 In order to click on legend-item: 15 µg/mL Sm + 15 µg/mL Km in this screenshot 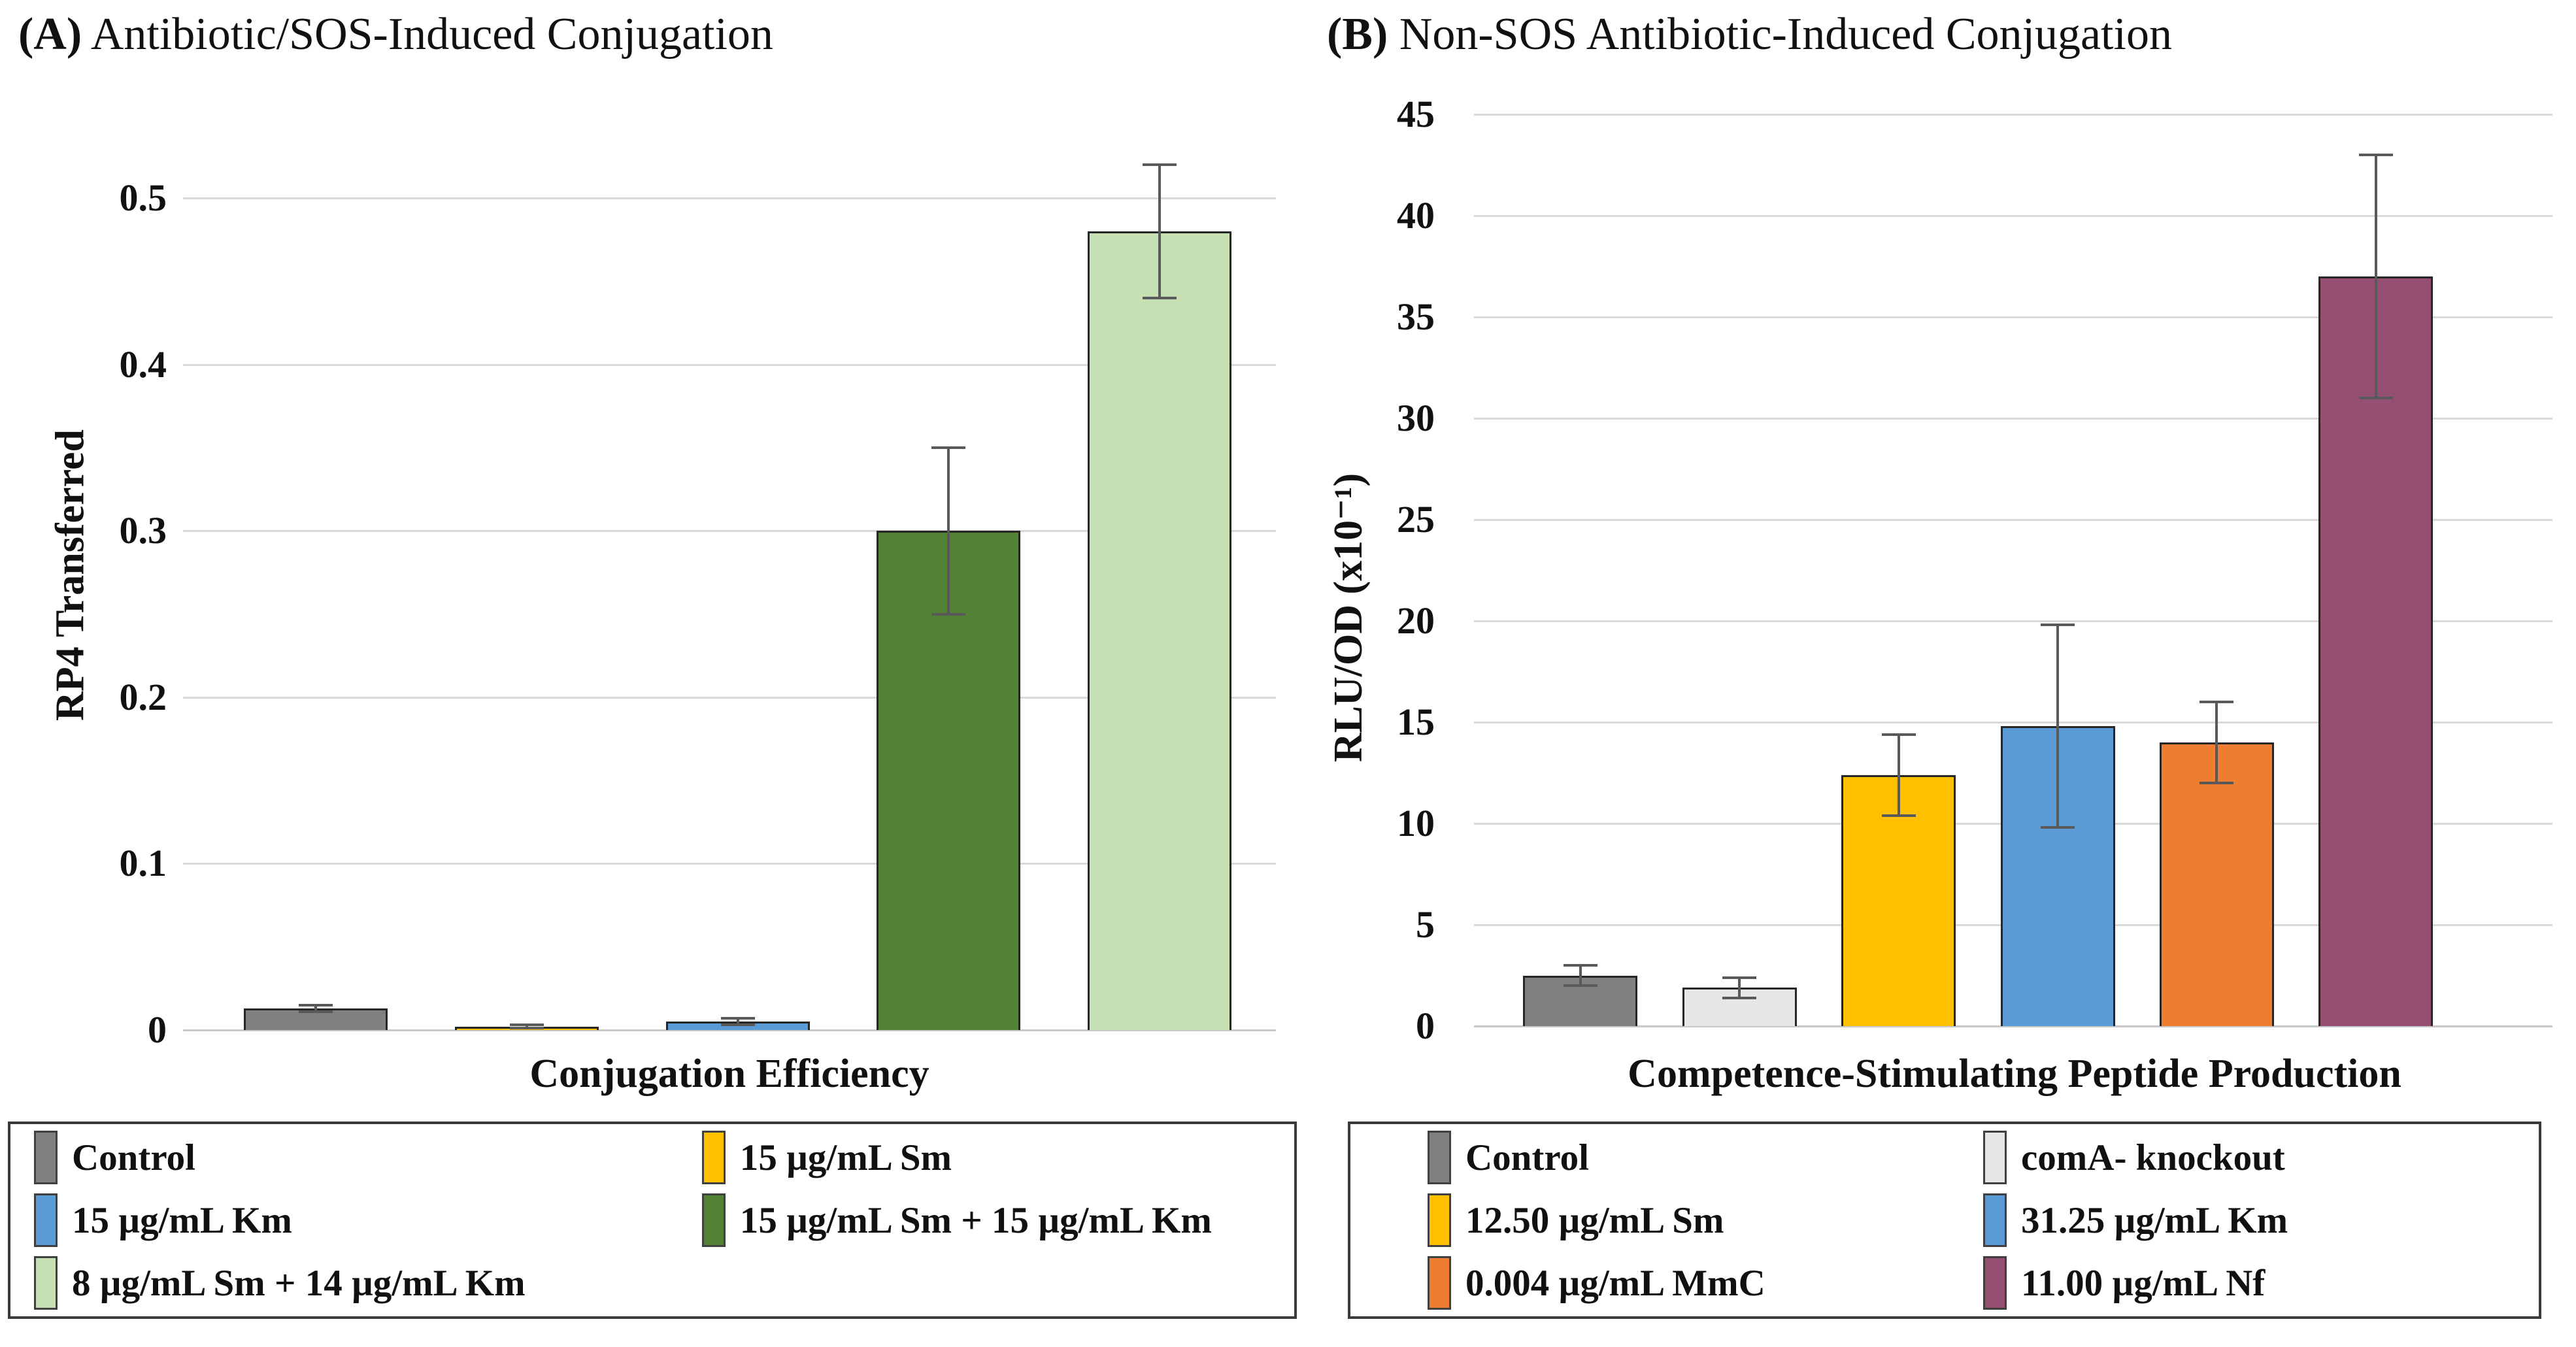, I will do `click(997, 1220)`.